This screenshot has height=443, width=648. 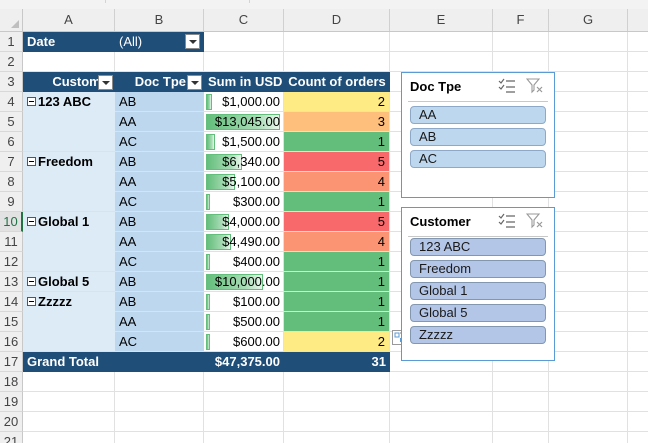 I want to click on row-header-12: 12, so click(x=11, y=262).